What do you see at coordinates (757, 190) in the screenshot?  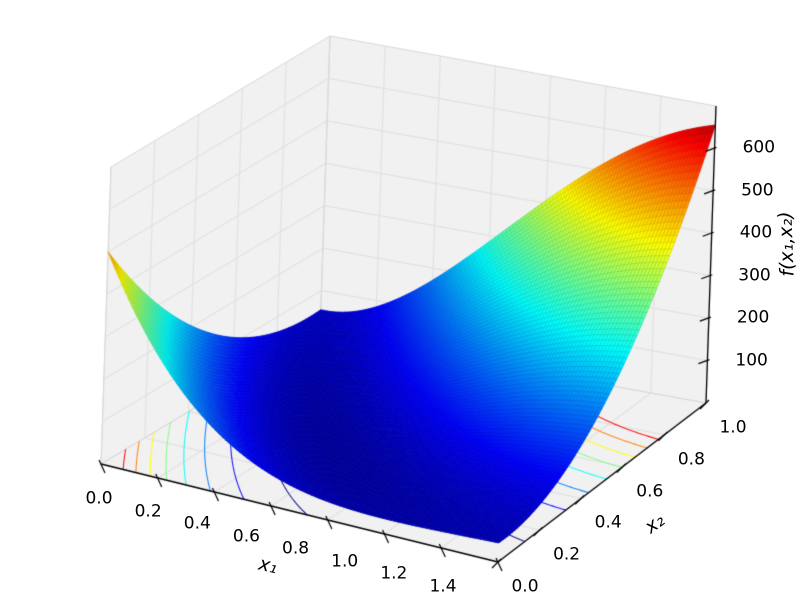 I see `z-tick-label: 500` at bounding box center [757, 190].